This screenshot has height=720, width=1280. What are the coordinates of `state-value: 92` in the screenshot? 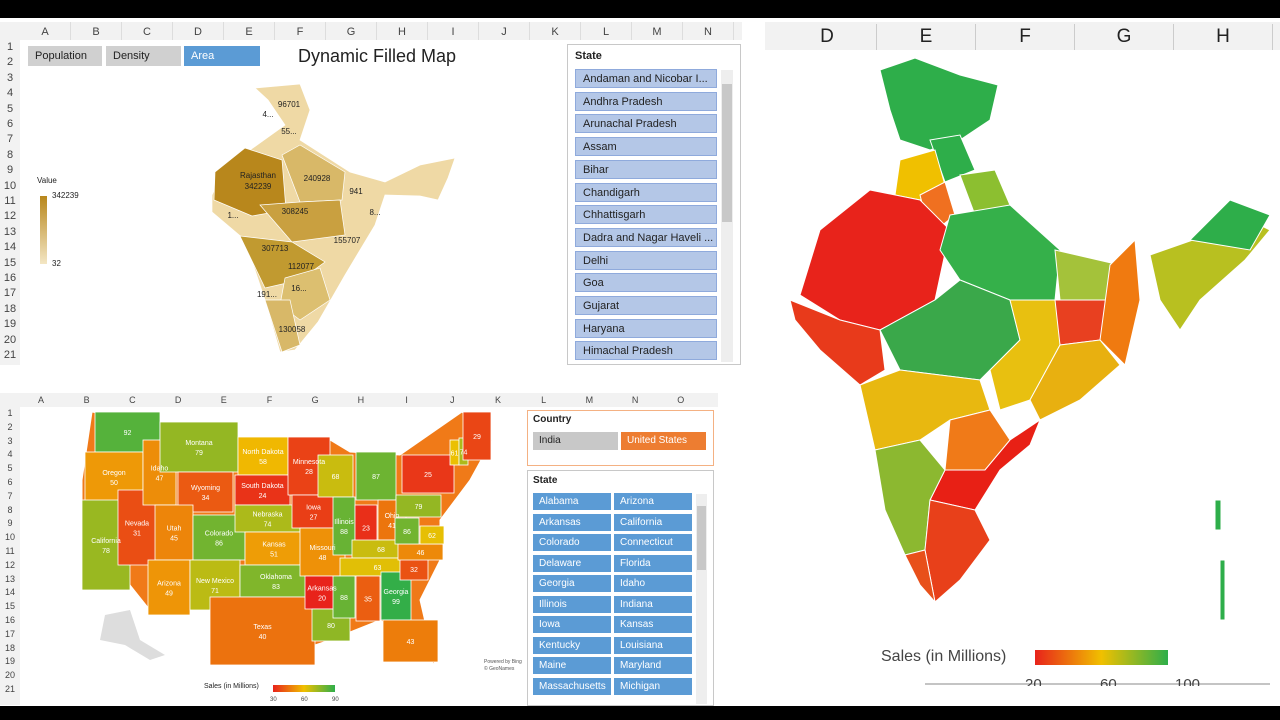 It's located at (128, 433).